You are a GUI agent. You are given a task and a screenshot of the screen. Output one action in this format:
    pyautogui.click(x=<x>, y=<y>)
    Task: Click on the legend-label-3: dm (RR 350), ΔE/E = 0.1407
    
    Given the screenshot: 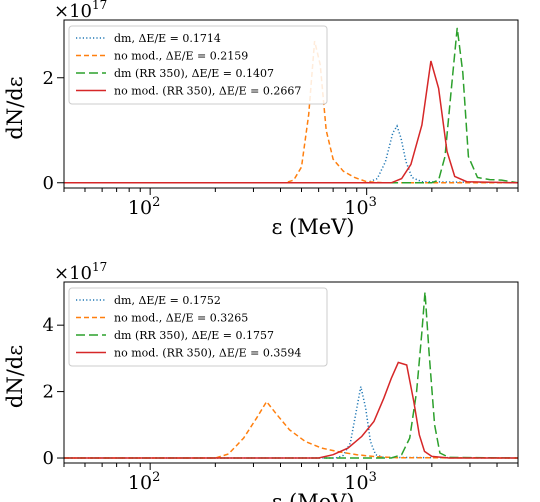 What is the action you would take?
    pyautogui.click(x=194, y=73)
    